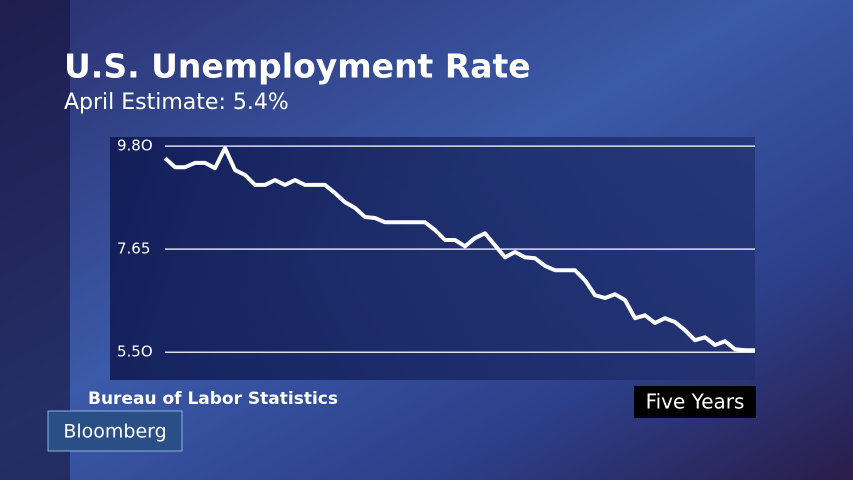 The image size is (853, 480). I want to click on chart-title: U.S. Unemployment Rate, so click(297, 66).